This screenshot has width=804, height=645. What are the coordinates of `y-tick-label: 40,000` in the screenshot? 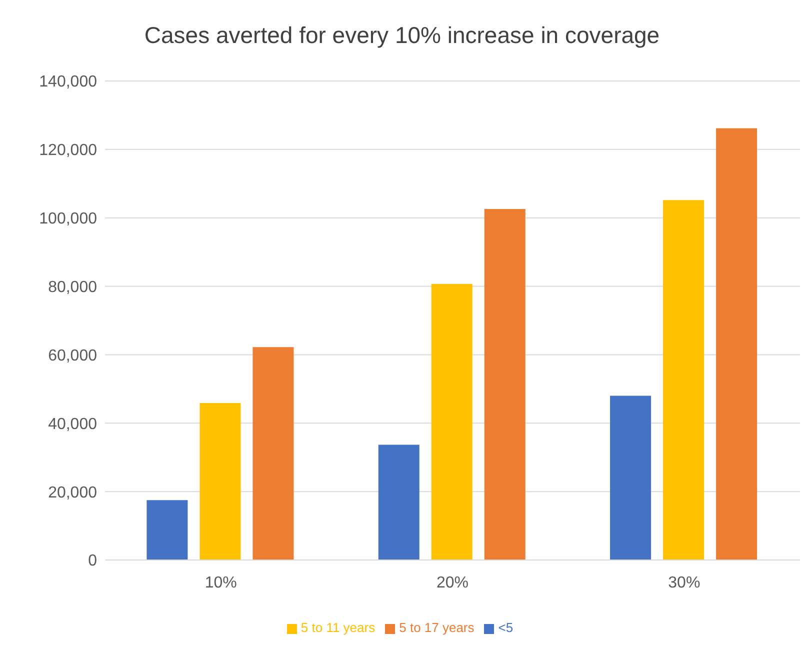 It's located at (73, 424).